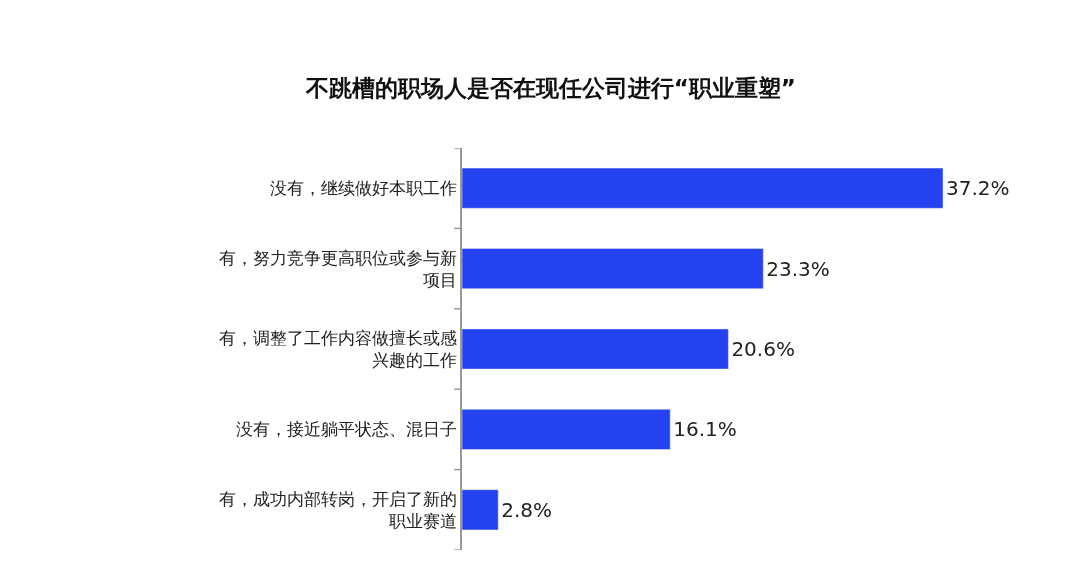 This screenshot has height=568, width=1080. What do you see at coordinates (337, 268) in the screenshot?
I see `y-tick-label: 有，努力竞争更高职位或参与新项目` at bounding box center [337, 268].